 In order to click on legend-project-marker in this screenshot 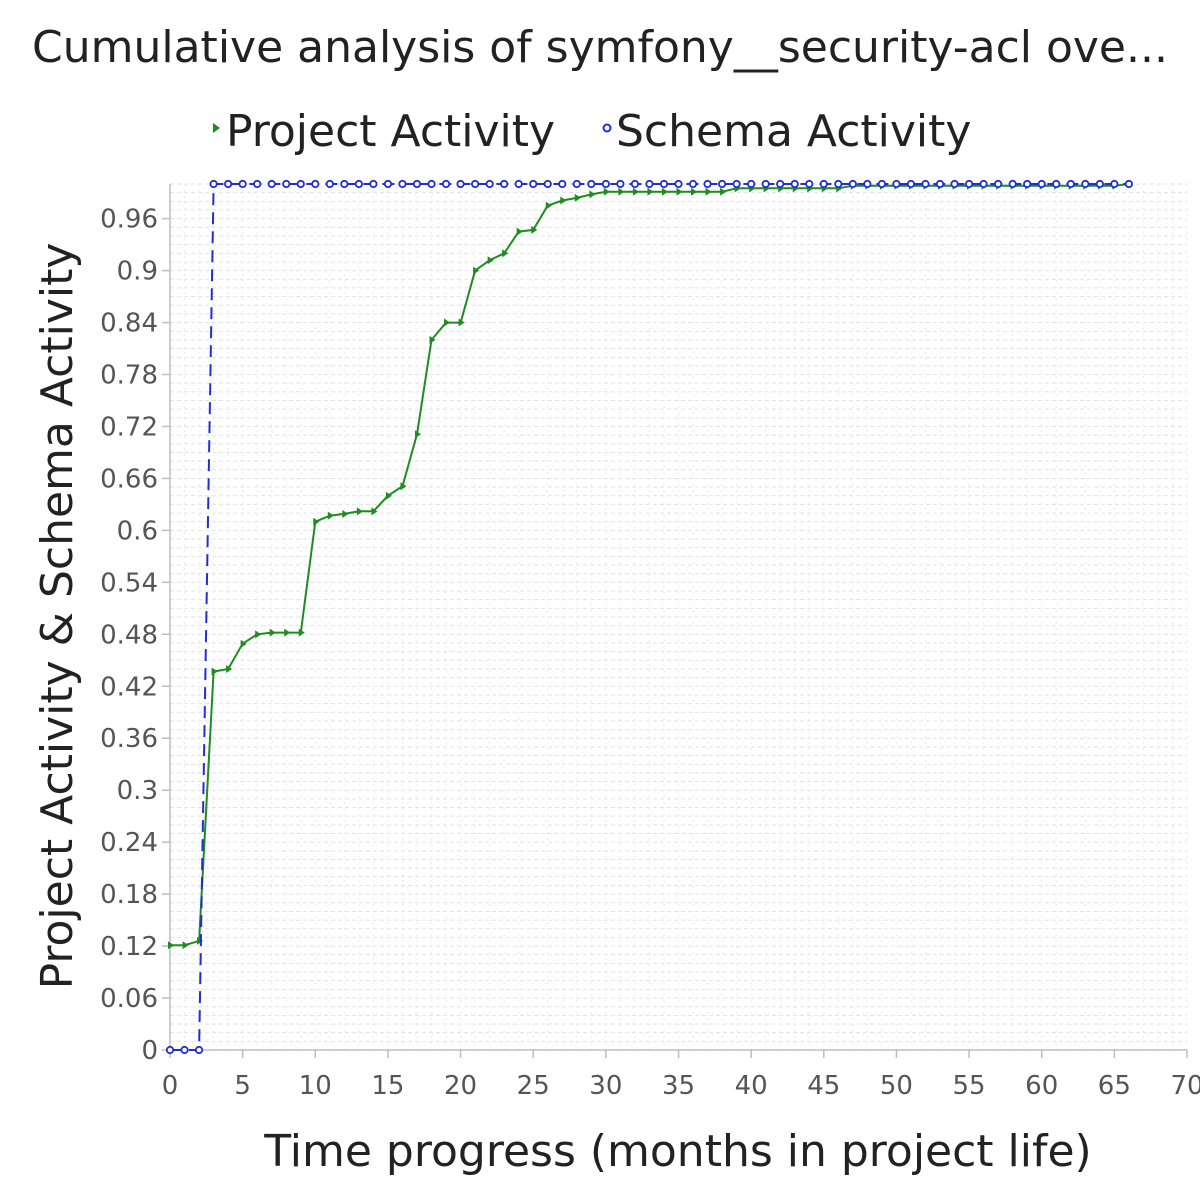, I will do `click(216, 128)`.